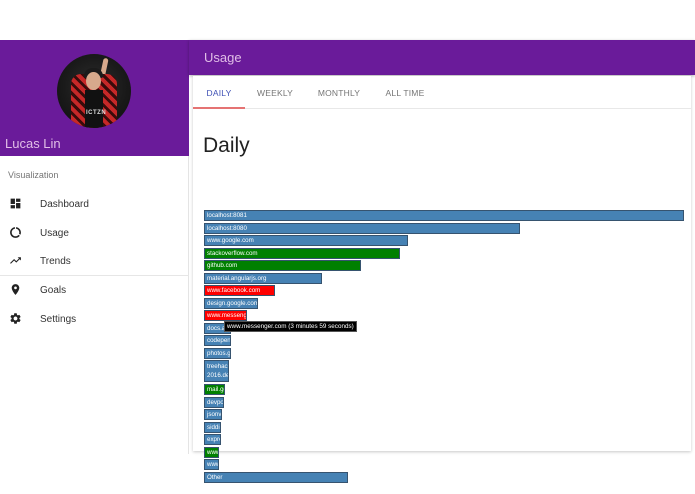 The width and height of the screenshot is (695, 494). What do you see at coordinates (442, 57) in the screenshot?
I see `top-toolbar: Usage` at bounding box center [442, 57].